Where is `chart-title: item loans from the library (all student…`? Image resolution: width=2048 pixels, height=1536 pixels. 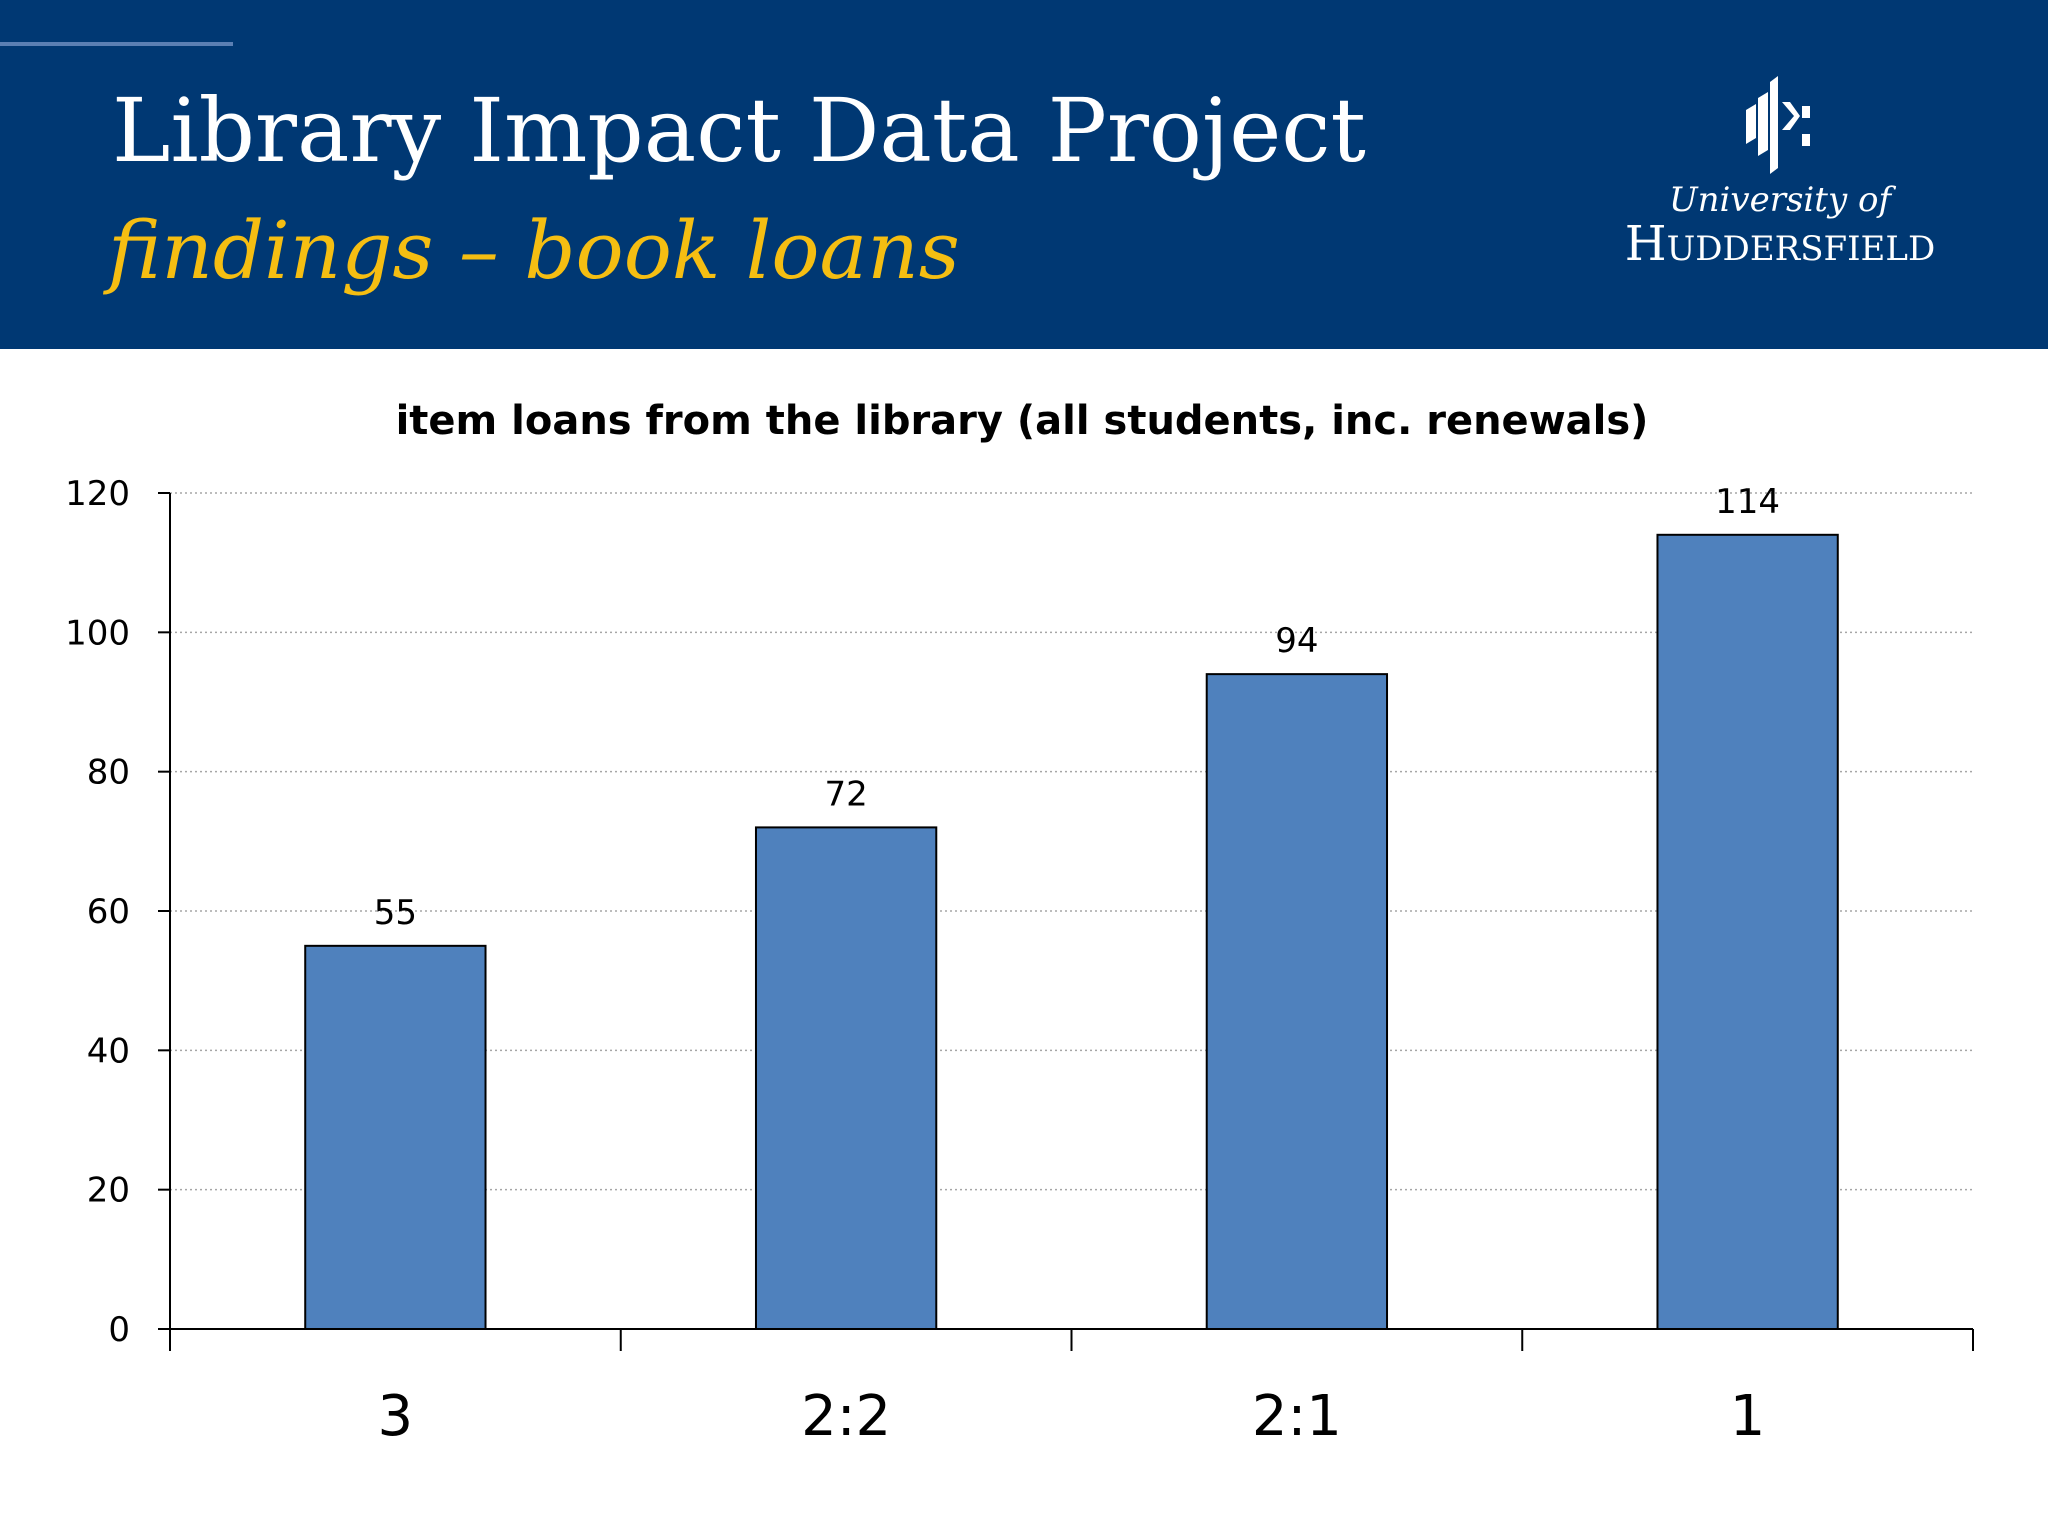 chart-title: item loans from the library (all student… is located at coordinates (1022, 421).